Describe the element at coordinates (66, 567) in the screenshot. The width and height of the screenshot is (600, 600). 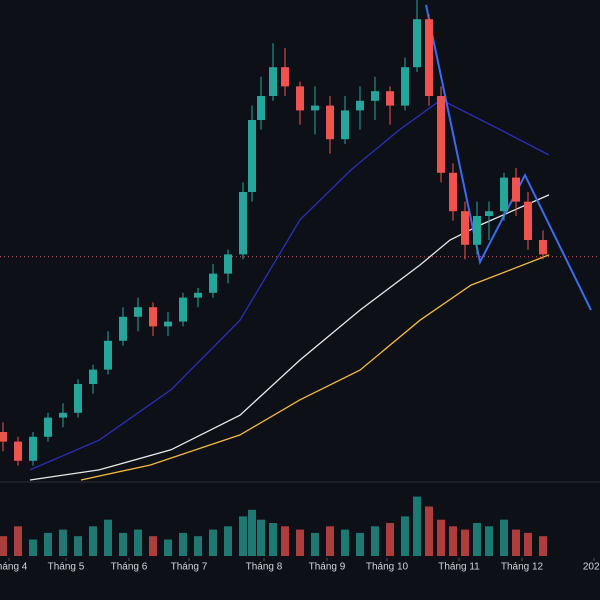
I see `x-tick-label: Tháng 5` at that location.